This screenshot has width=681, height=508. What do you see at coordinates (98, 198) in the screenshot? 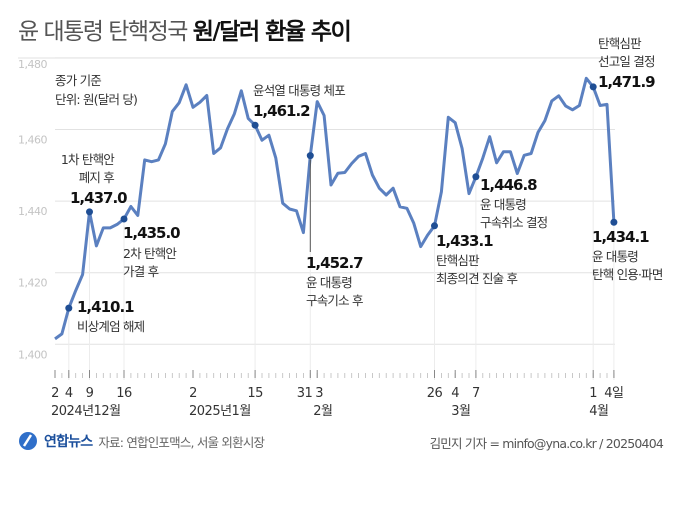
I see `annotation-value: 1,437.0` at bounding box center [98, 198].